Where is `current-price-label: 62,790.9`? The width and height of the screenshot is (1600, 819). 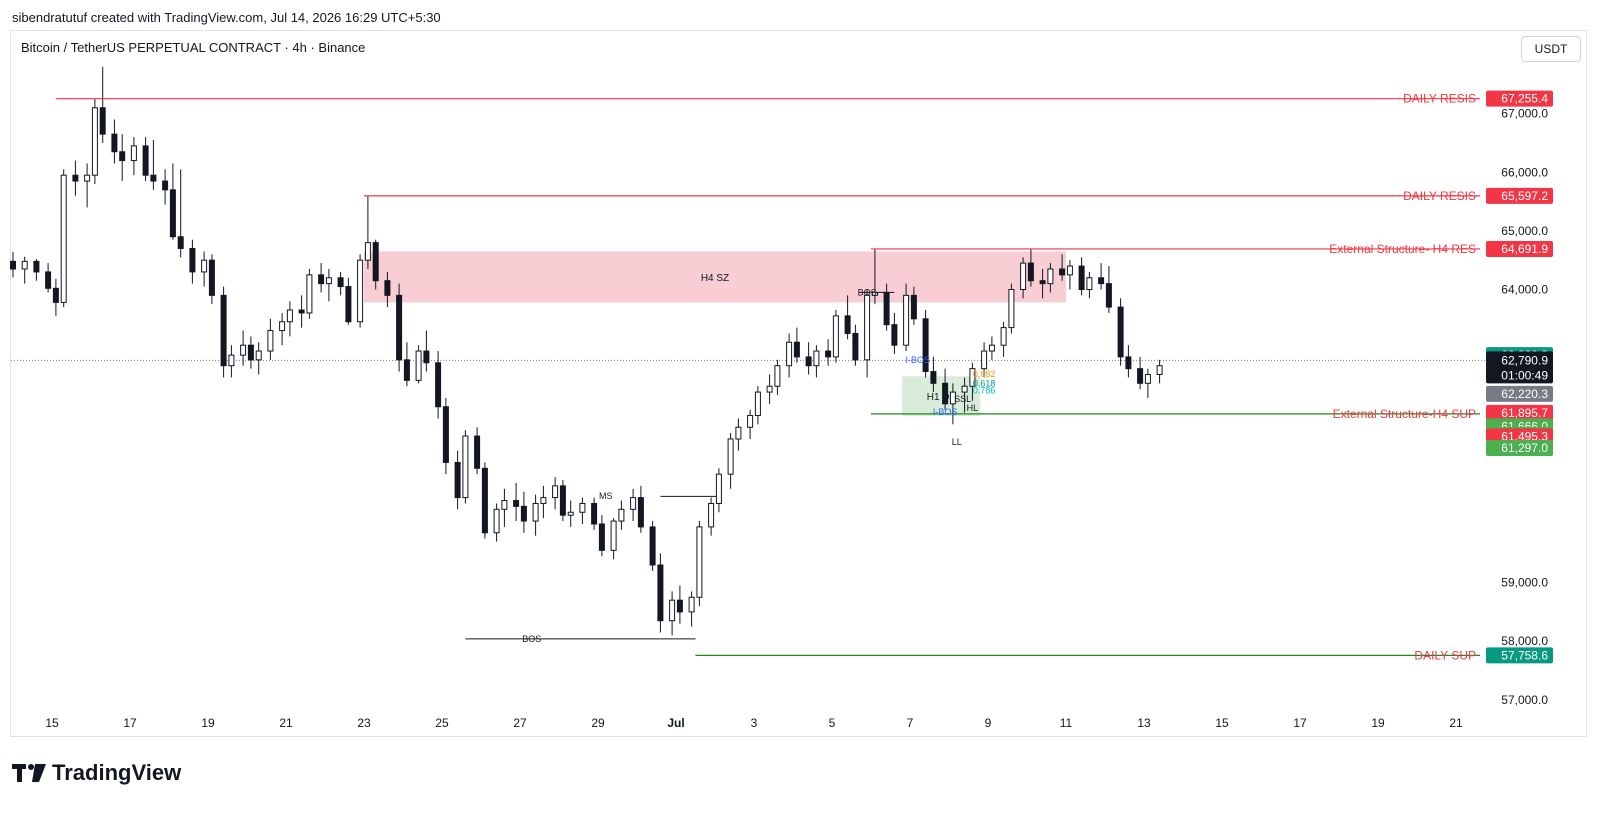 current-price-label: 62,790.9 is located at coordinates (1524, 360).